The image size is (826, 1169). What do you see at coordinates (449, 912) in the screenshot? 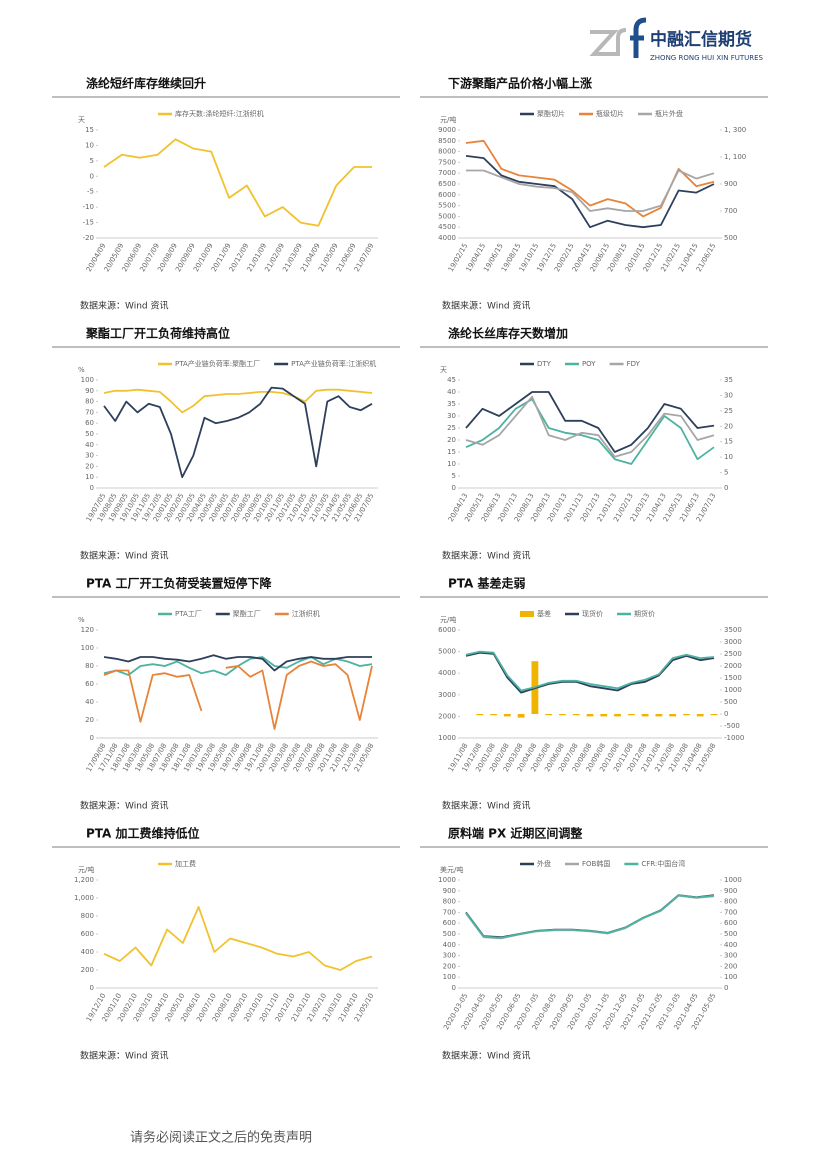
I see `y-tick-label: 700` at bounding box center [449, 912].